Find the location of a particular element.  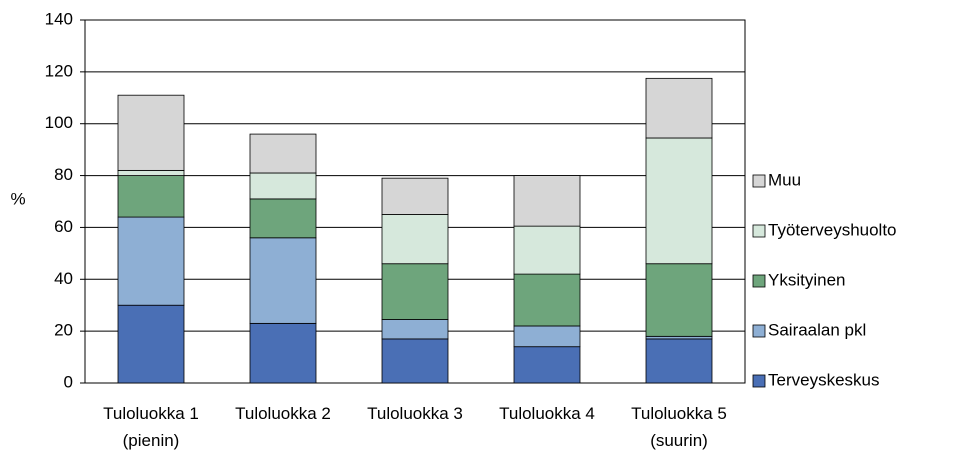

y-tick-label: 40 is located at coordinates (63, 278).